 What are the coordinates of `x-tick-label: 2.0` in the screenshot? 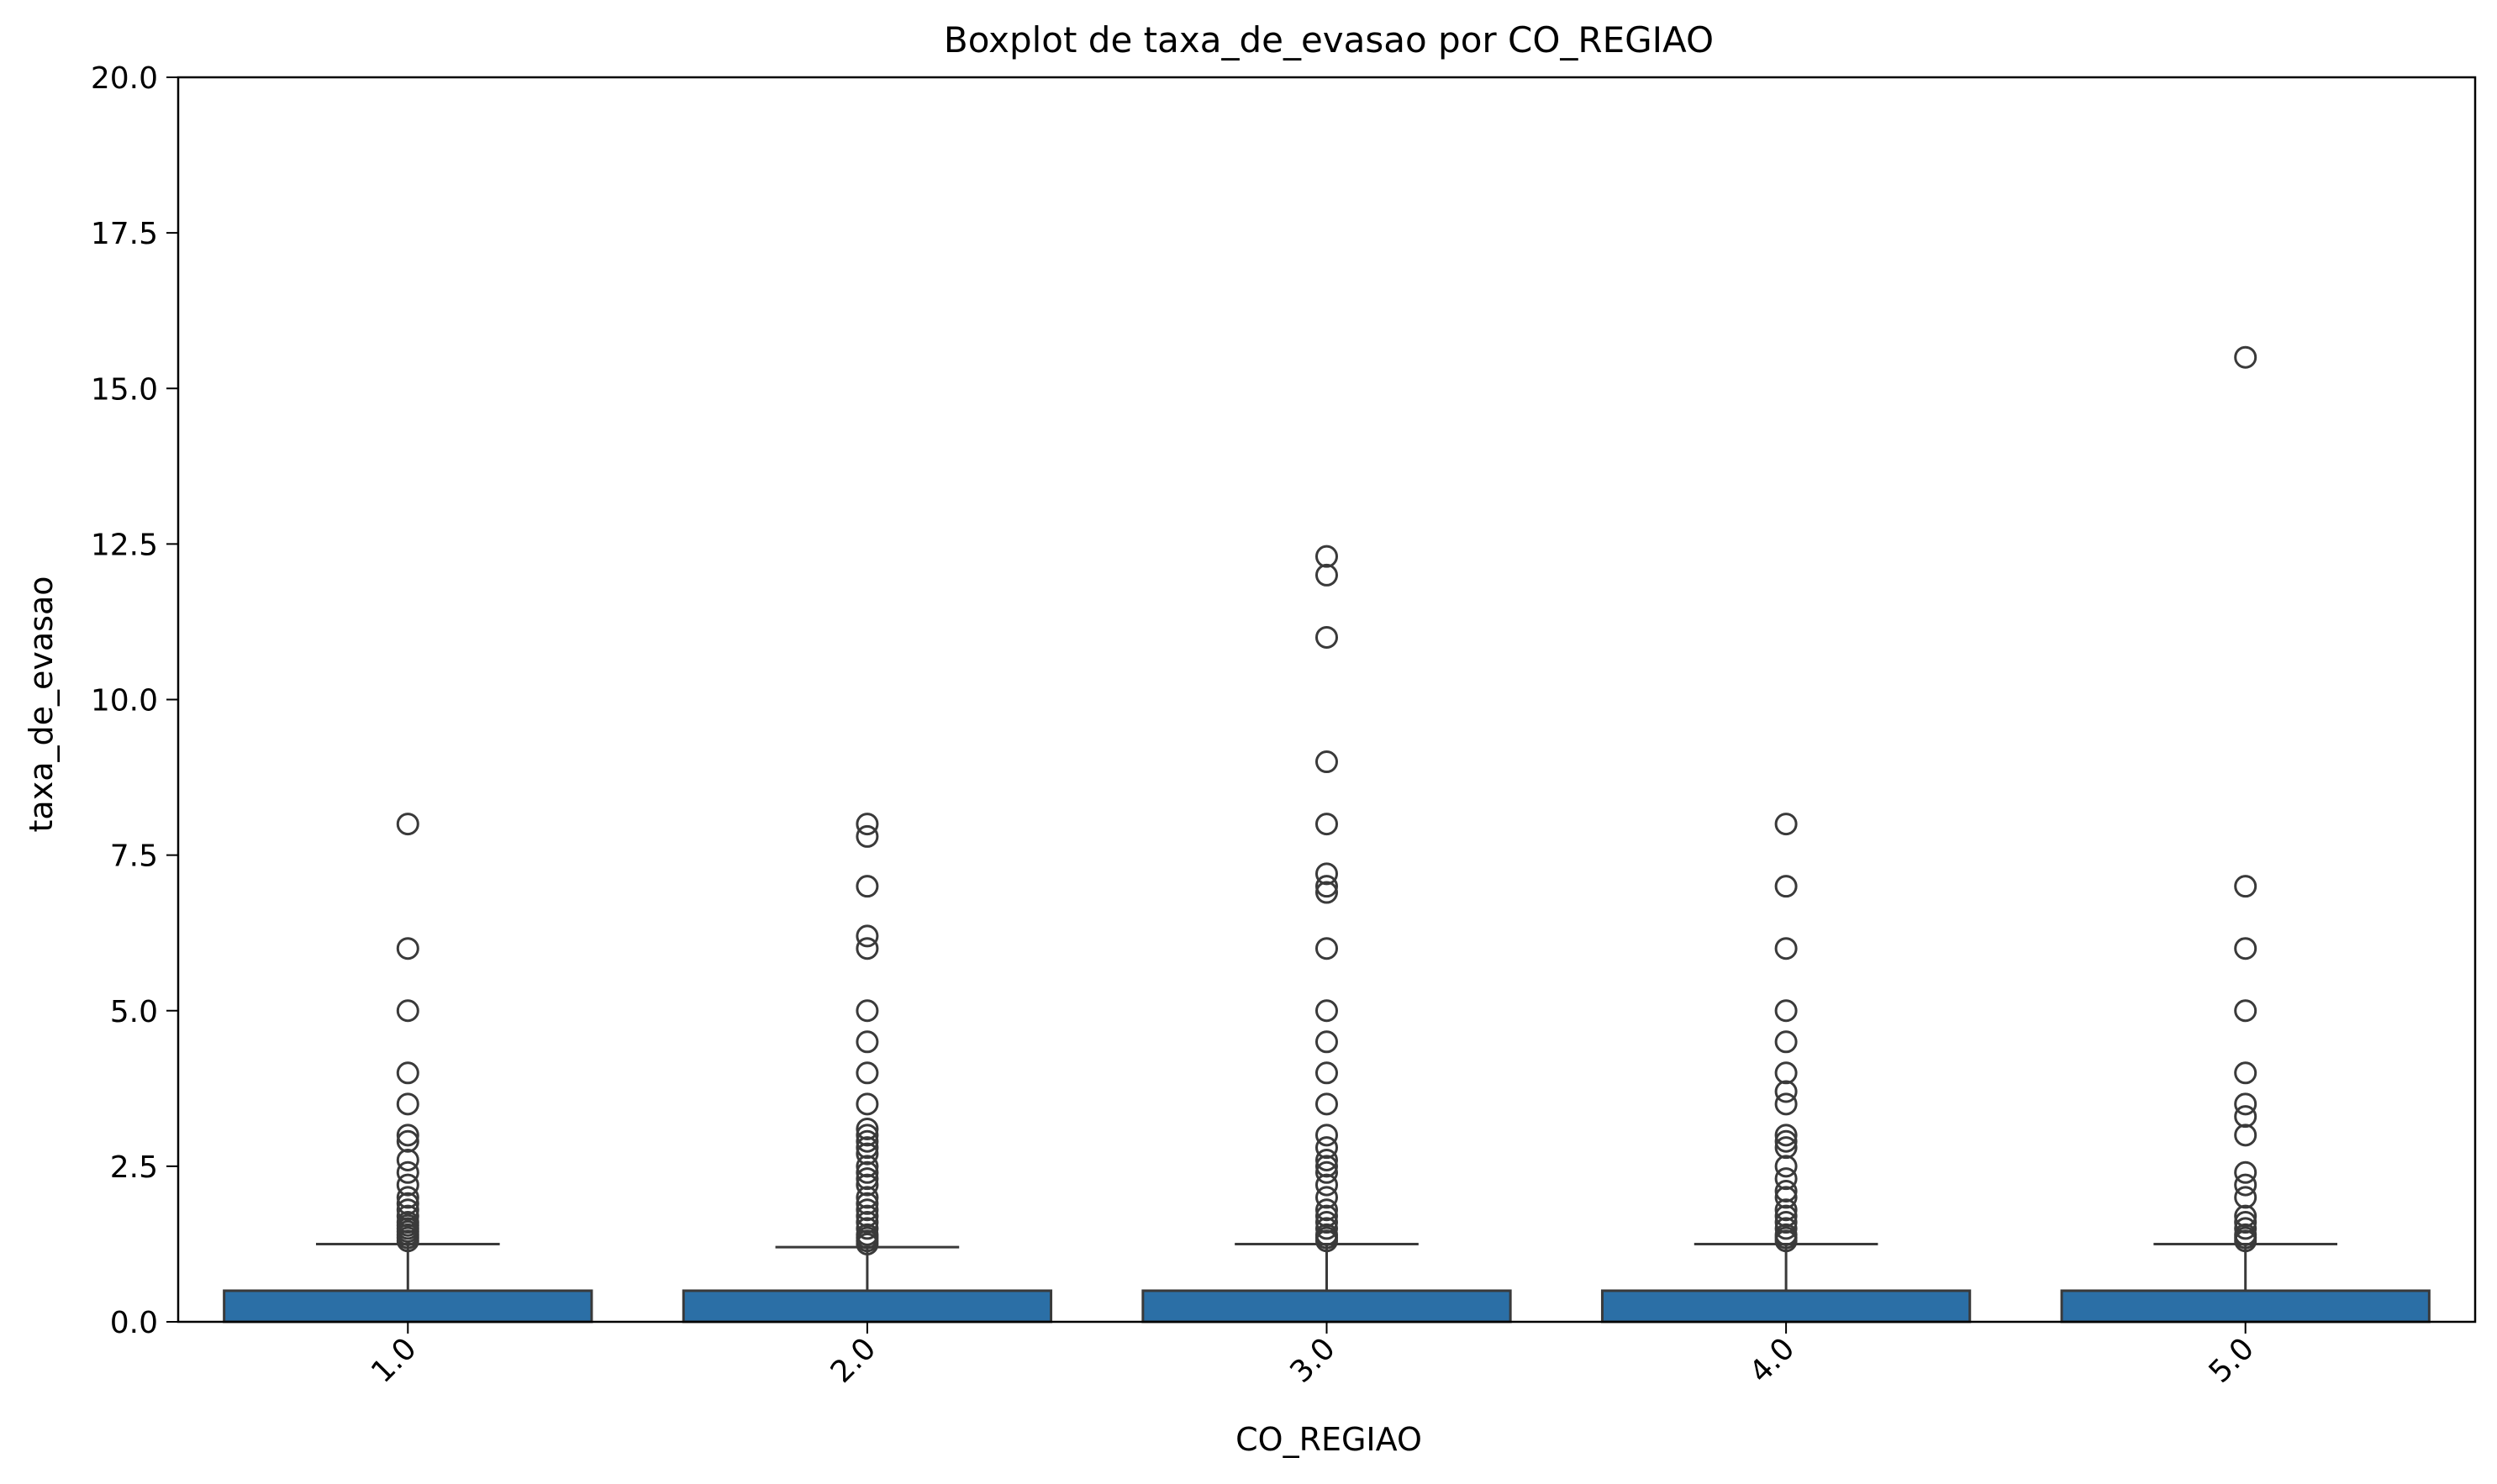 It's located at (853, 1360).